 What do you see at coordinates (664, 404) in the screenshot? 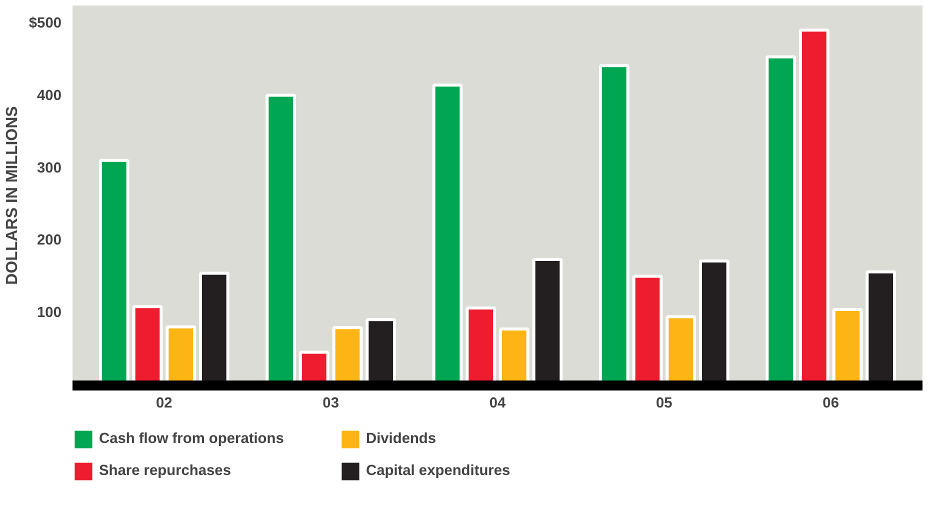
I see `x-tick-label: 05` at bounding box center [664, 404].